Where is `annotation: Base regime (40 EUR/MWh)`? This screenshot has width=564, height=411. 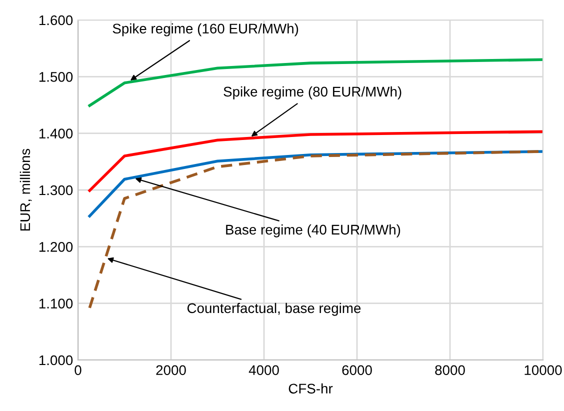
annotation: Base regime (40 EUR/MWh) is located at coordinates (313, 231).